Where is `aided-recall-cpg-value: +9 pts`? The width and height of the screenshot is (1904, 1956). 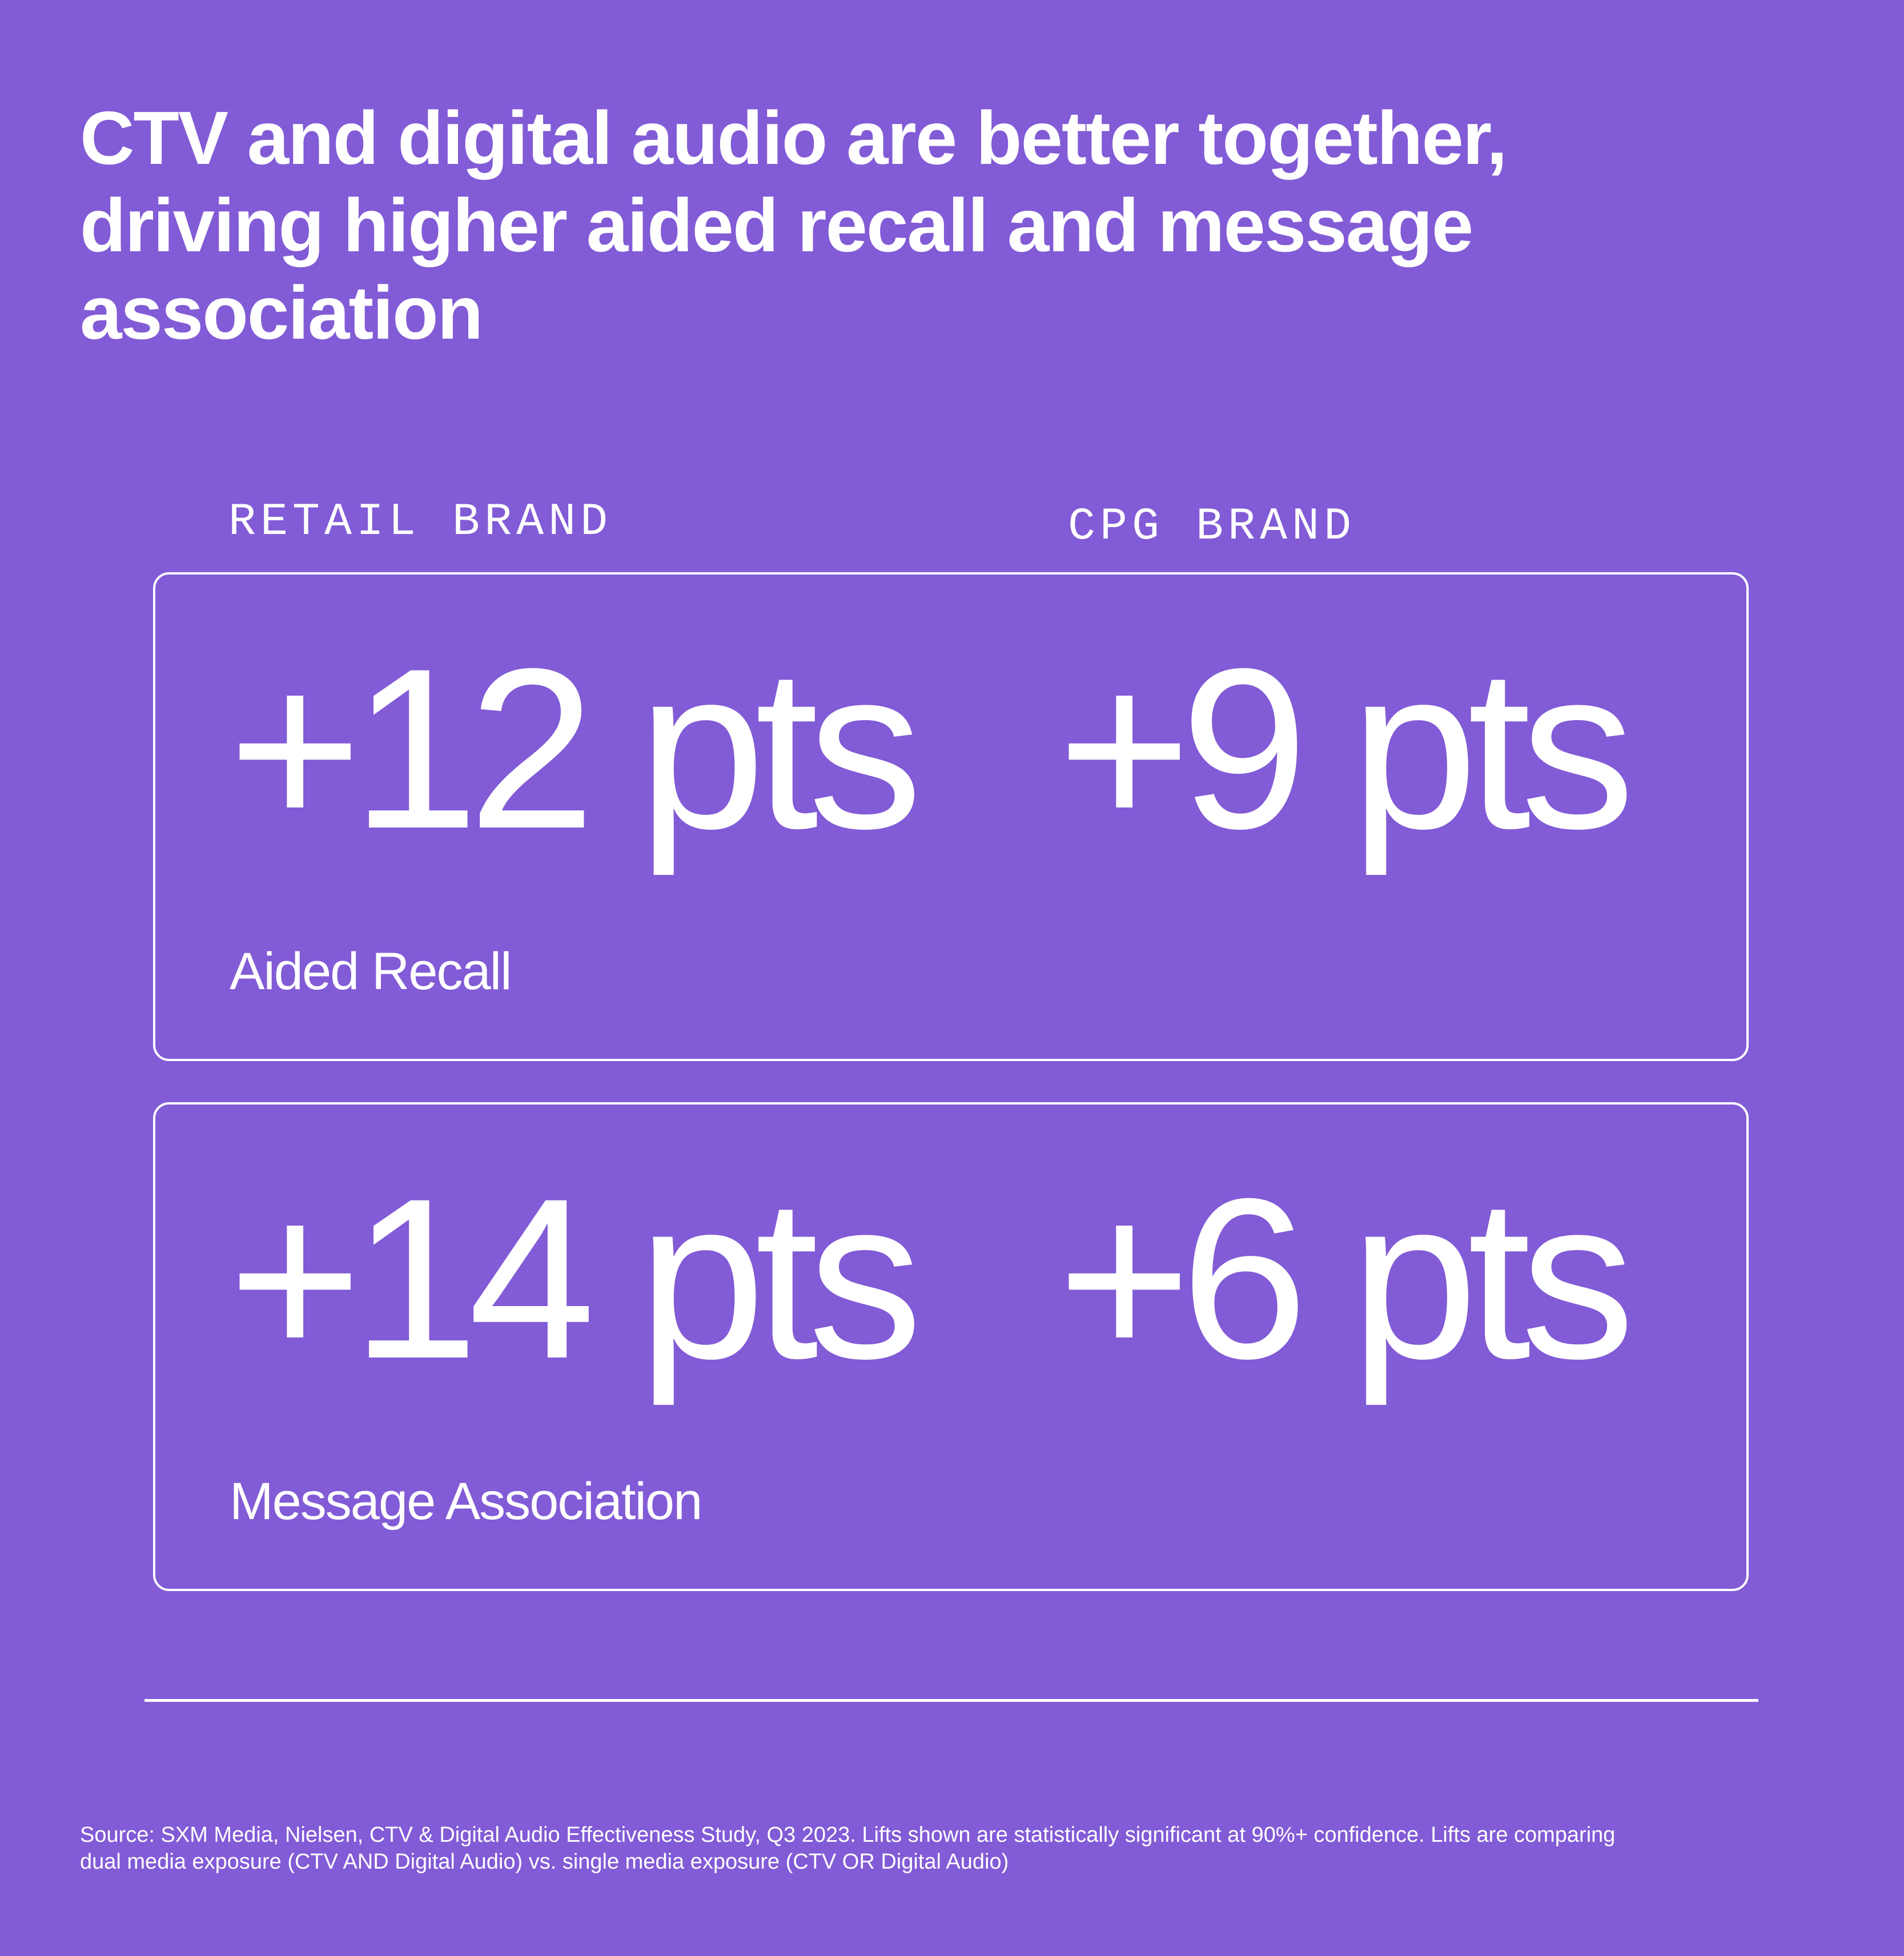
aided-recall-cpg-value: +9 pts is located at coordinates (1347, 748).